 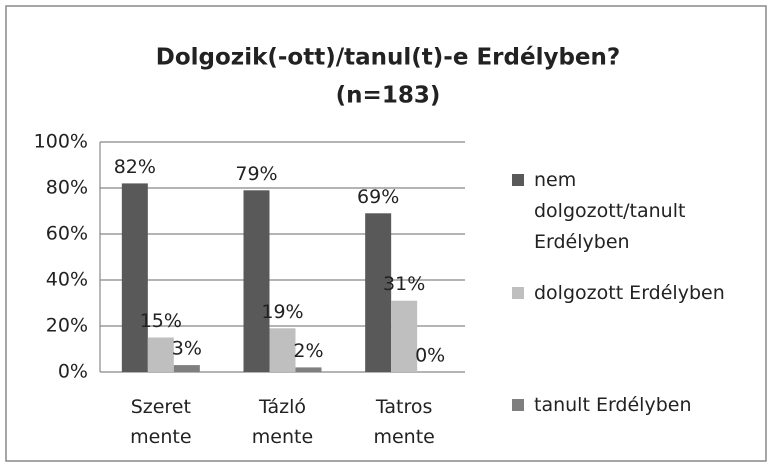 I want to click on y-tick-label: 100%, so click(x=61, y=142).